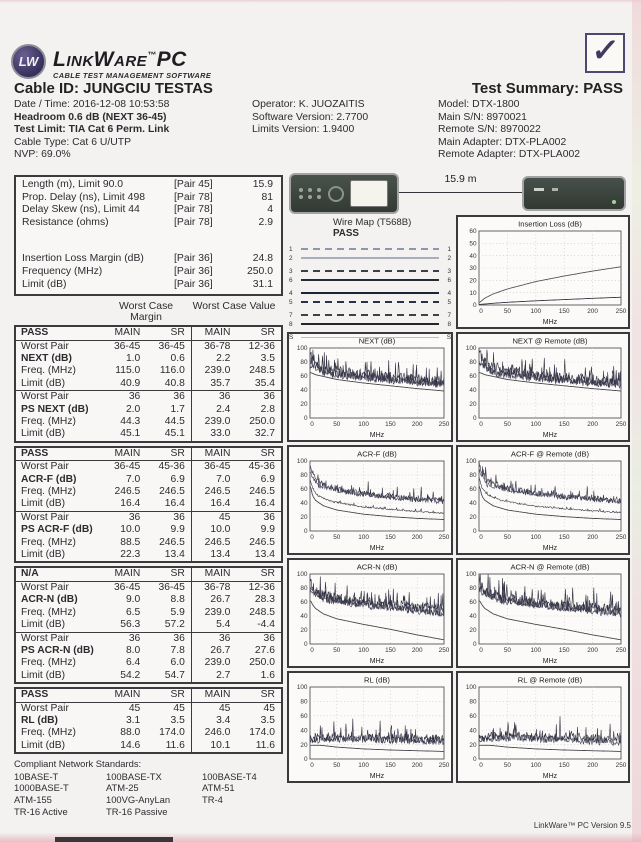  What do you see at coordinates (592, 765) in the screenshot?
I see `svg-text: 200` at bounding box center [592, 765].